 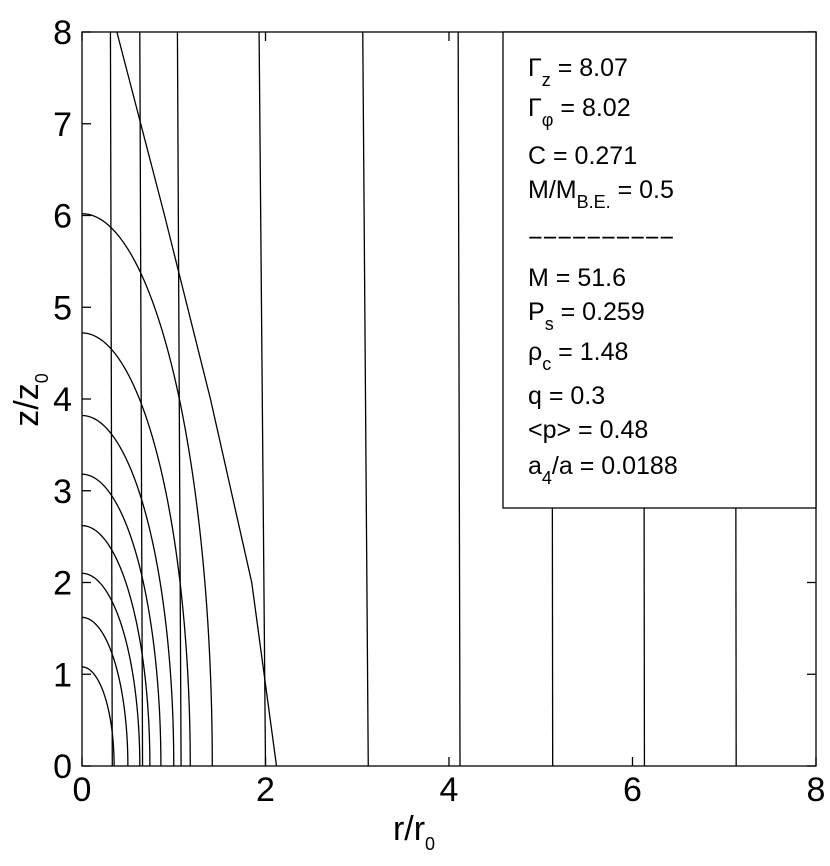 What do you see at coordinates (449, 790) in the screenshot?
I see `x-tick-label: 4` at bounding box center [449, 790].